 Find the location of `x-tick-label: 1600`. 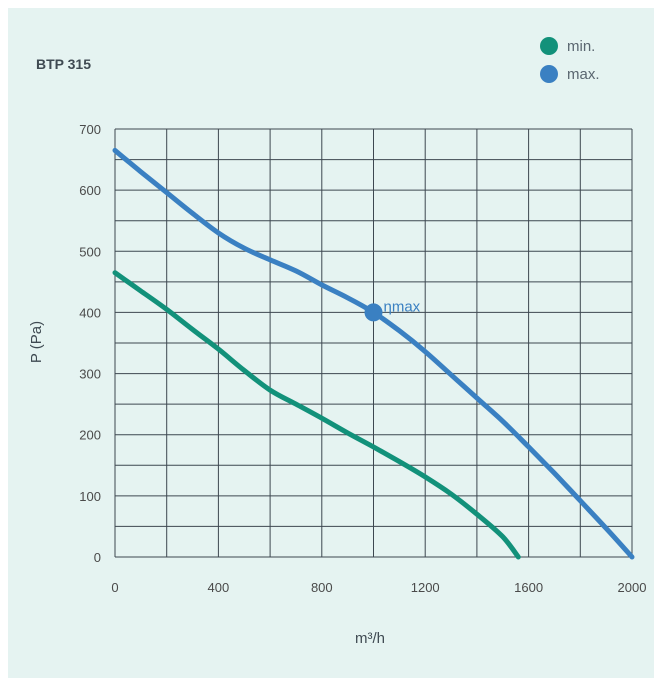

x-tick-label: 1600 is located at coordinates (528, 587).